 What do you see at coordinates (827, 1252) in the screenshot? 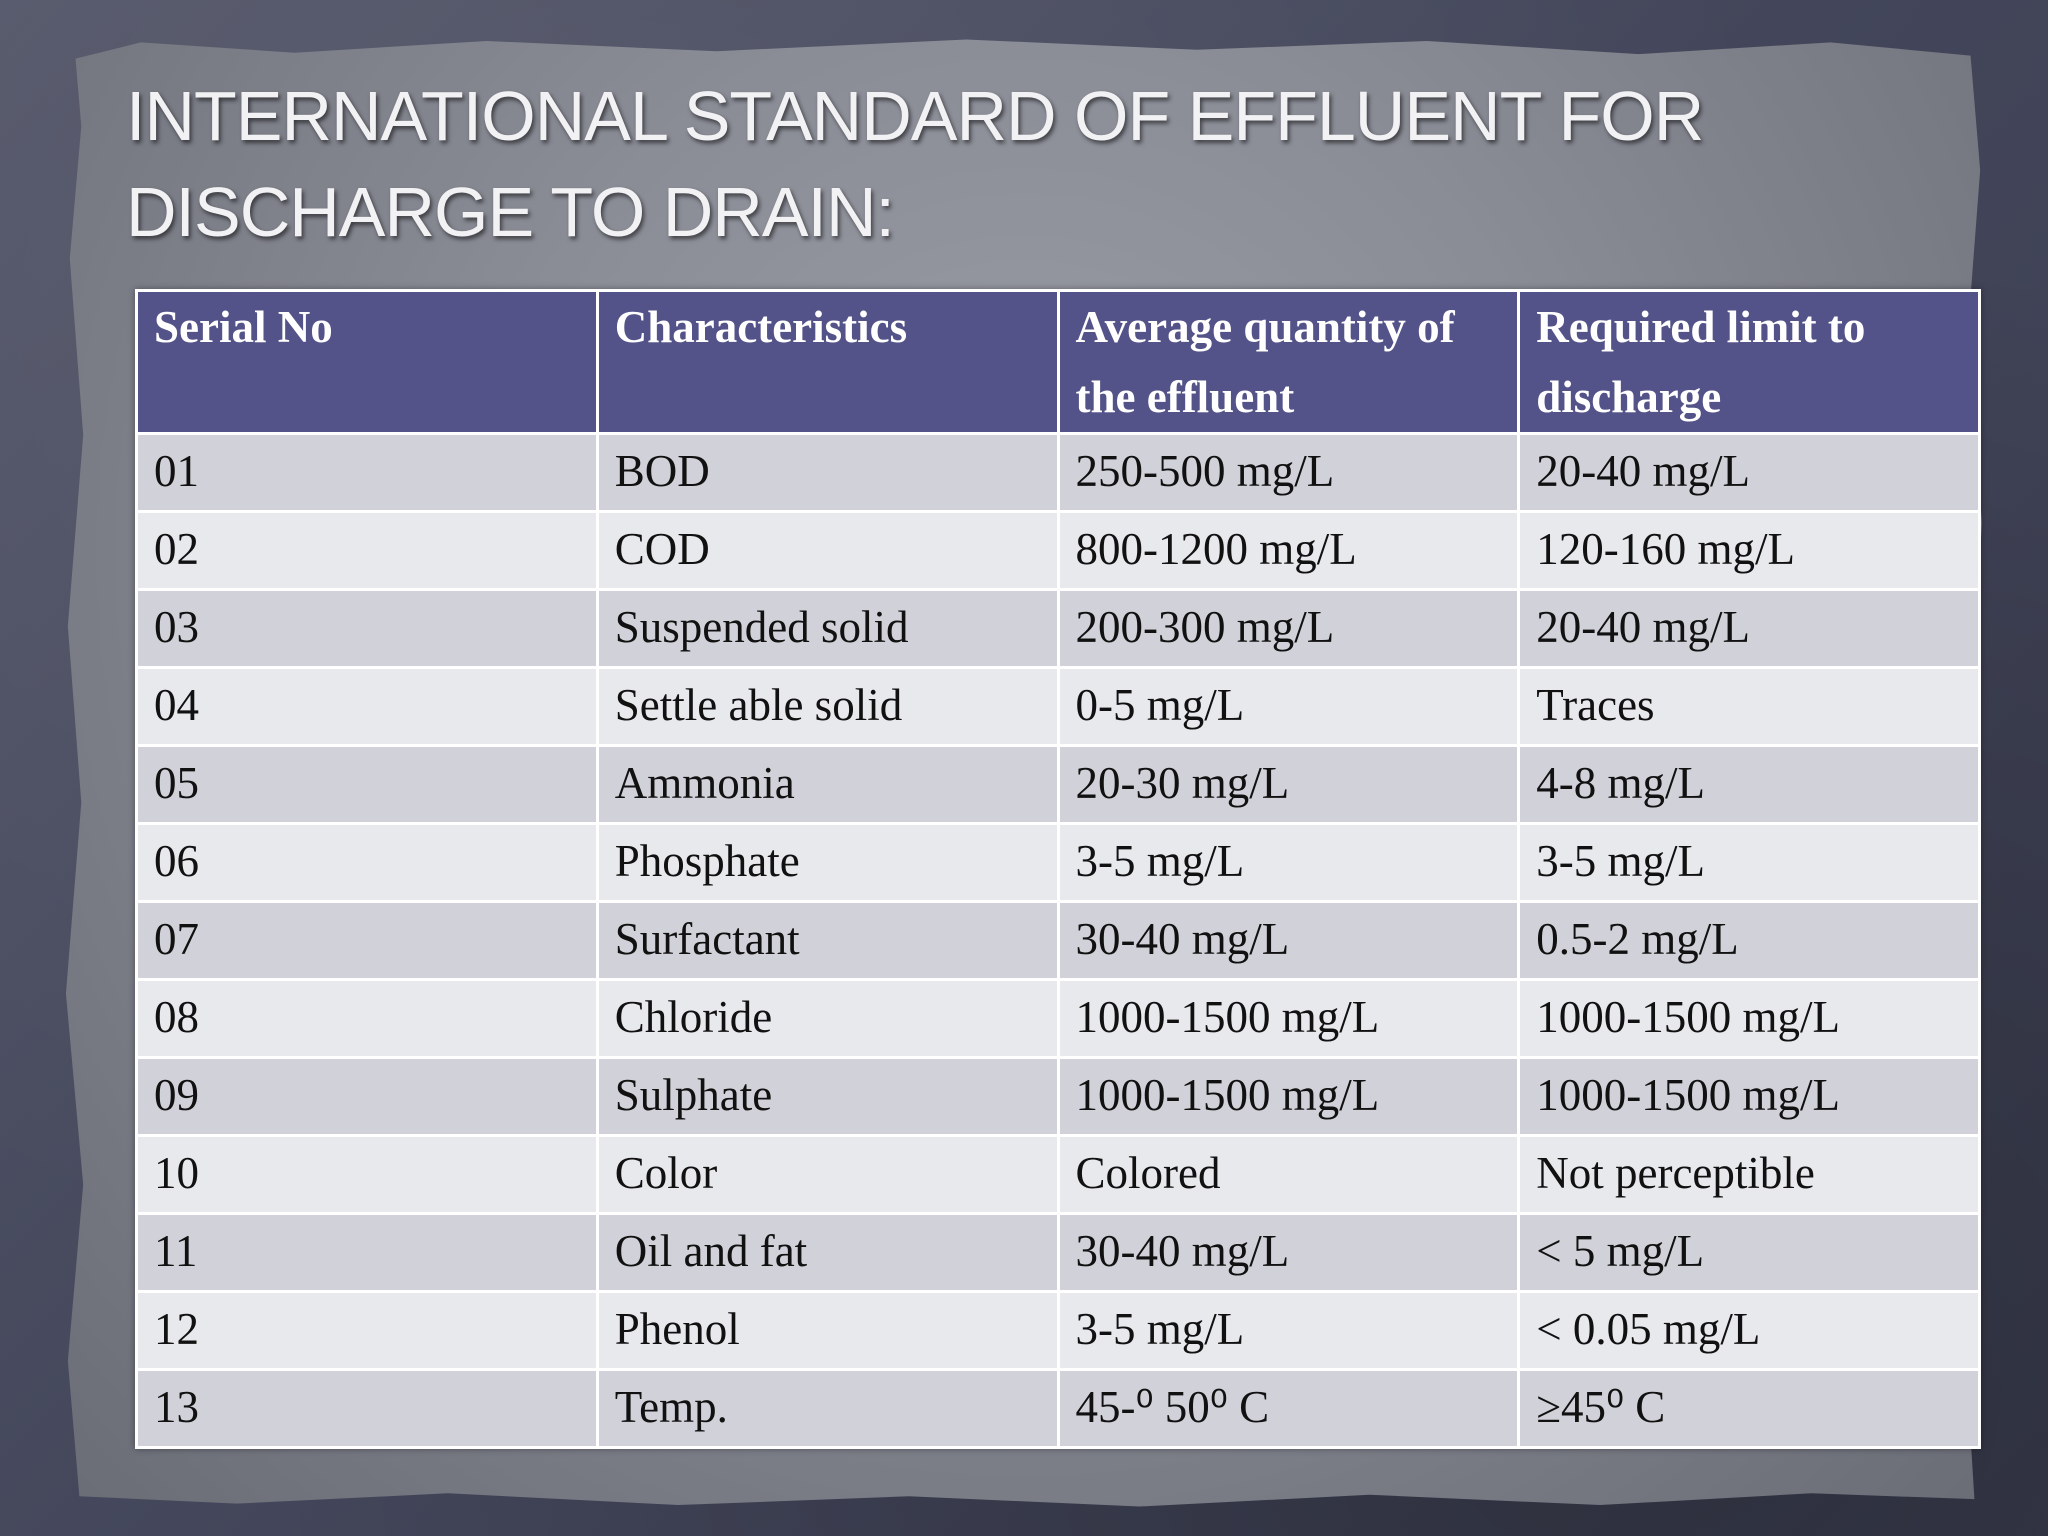
I see `cell-characteristic: Oil and fat` at bounding box center [827, 1252].